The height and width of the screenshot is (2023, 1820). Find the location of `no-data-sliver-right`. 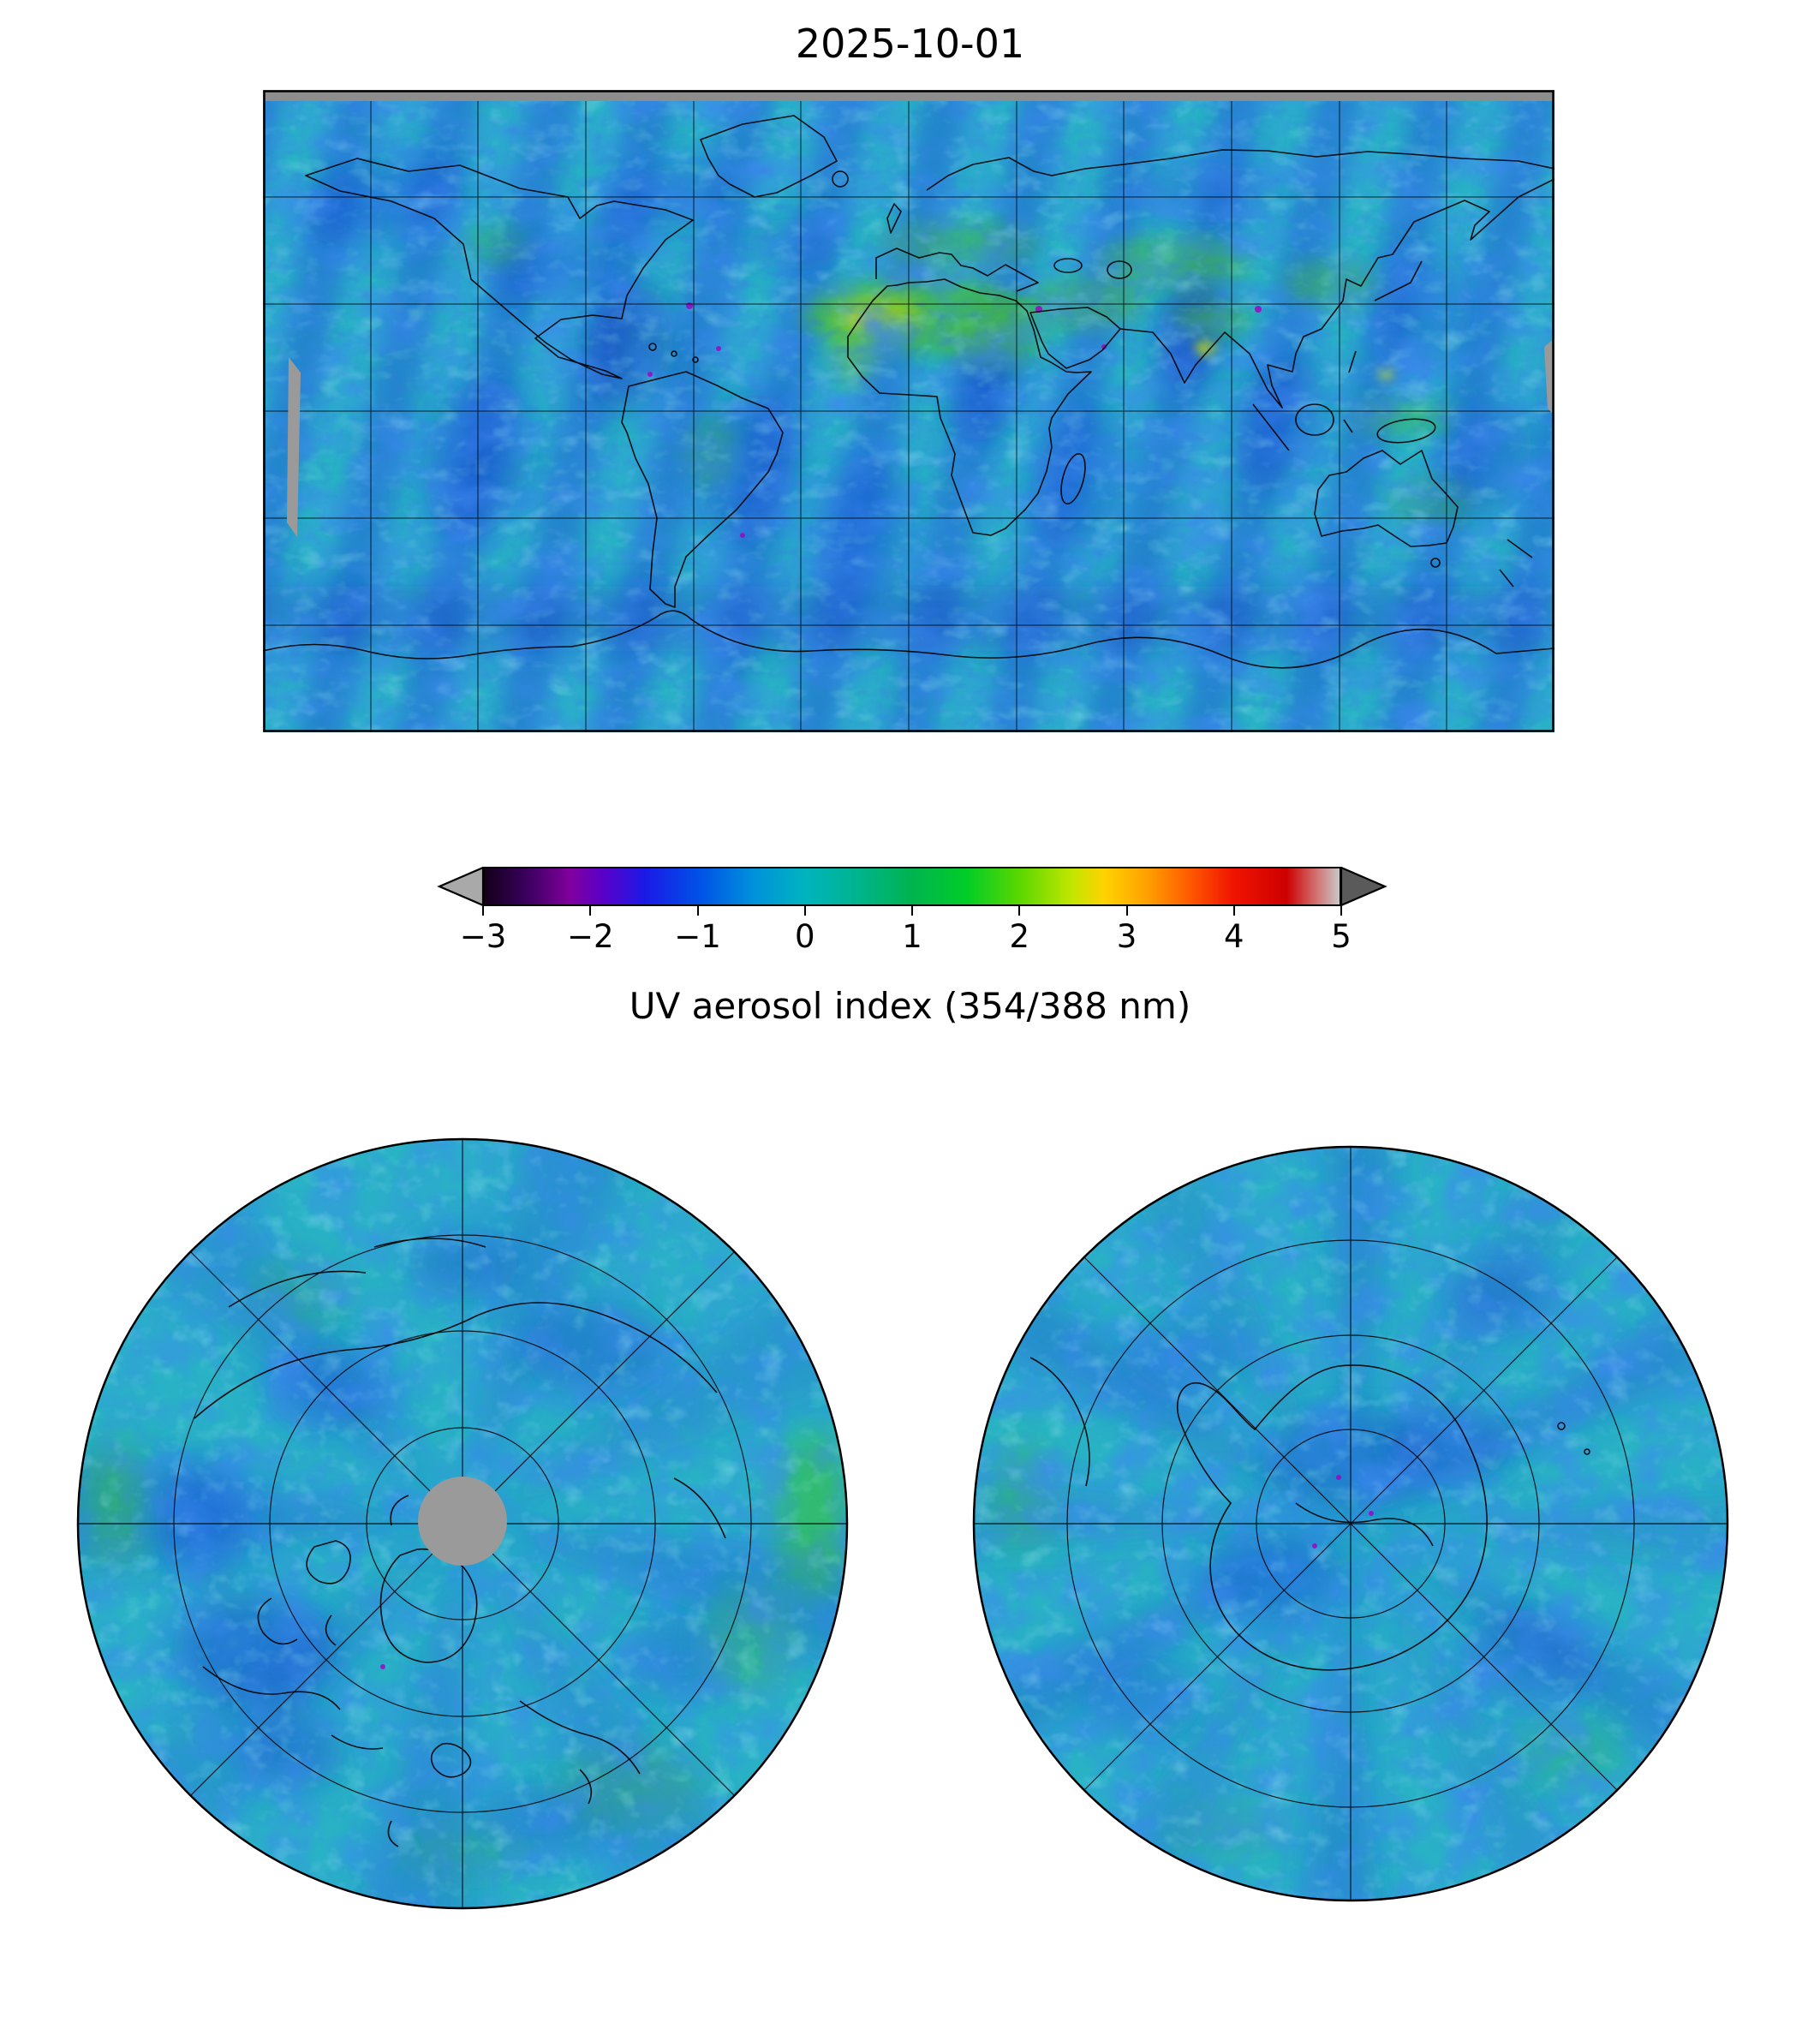

no-data-sliver-right is located at coordinates (1549, 376).